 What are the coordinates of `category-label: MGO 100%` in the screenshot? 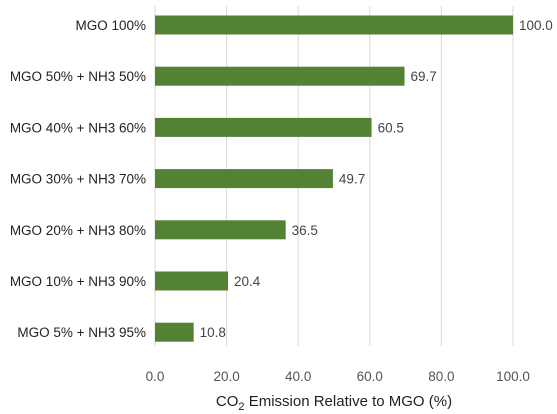 It's located at (110, 25).